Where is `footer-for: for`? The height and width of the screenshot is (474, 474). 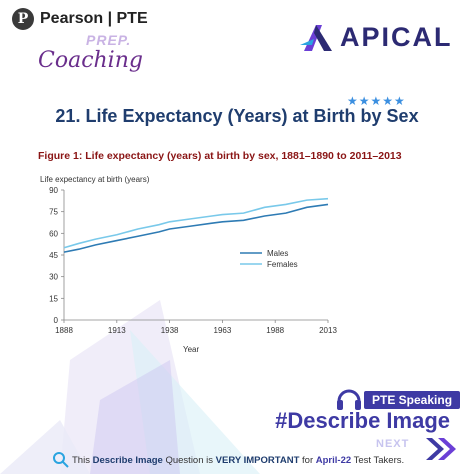 footer-for: for is located at coordinates (307, 460).